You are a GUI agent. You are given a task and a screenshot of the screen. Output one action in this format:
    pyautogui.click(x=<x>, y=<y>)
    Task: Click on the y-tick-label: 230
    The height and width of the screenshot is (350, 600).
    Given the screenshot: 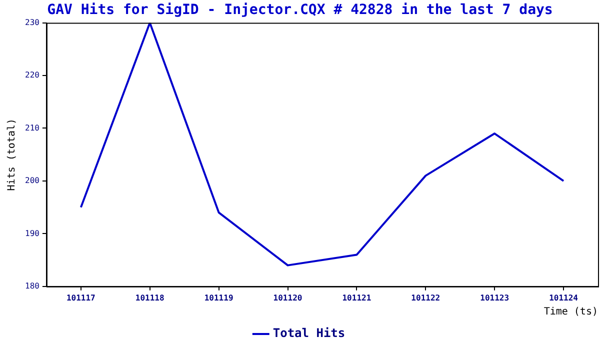 What is the action you would take?
    pyautogui.click(x=32, y=22)
    